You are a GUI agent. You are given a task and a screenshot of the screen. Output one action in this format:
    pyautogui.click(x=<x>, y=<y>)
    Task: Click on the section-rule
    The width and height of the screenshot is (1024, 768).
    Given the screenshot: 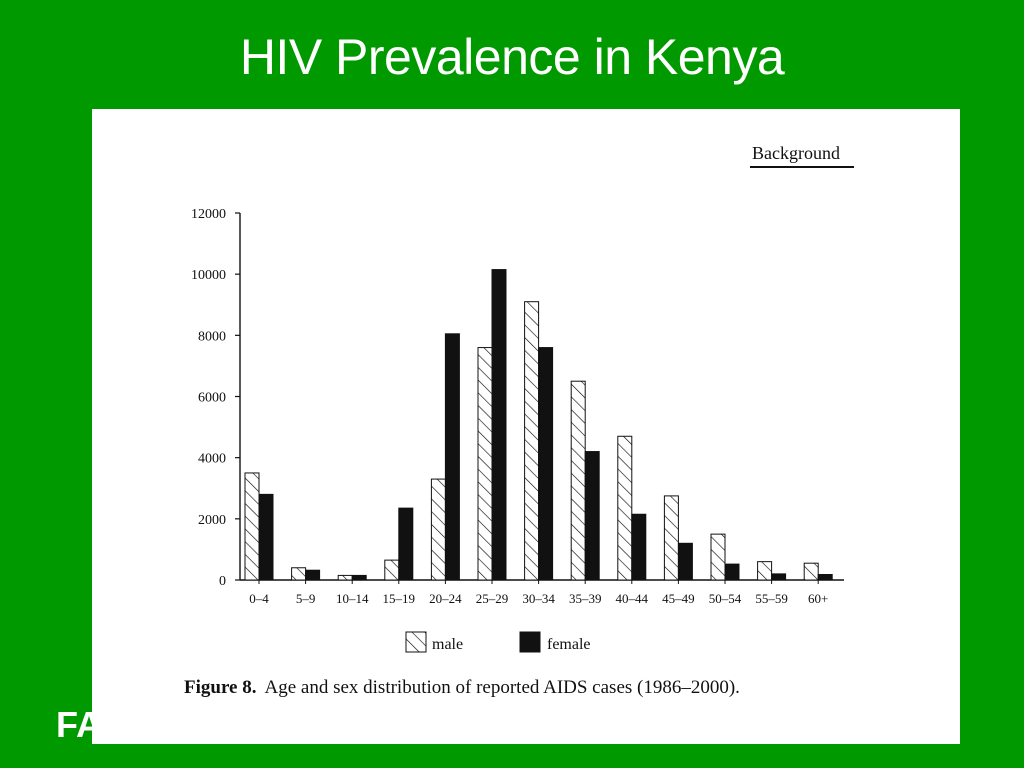 What is the action you would take?
    pyautogui.click(x=802, y=167)
    